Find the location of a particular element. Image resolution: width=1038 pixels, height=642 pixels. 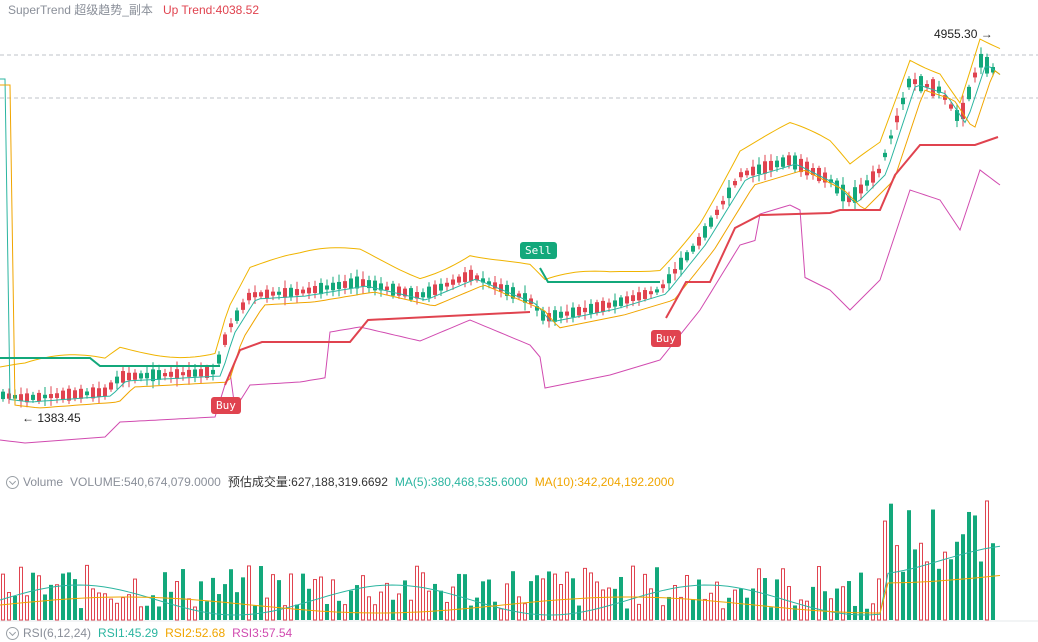

sell-signal: Sell is located at coordinates (538, 250).